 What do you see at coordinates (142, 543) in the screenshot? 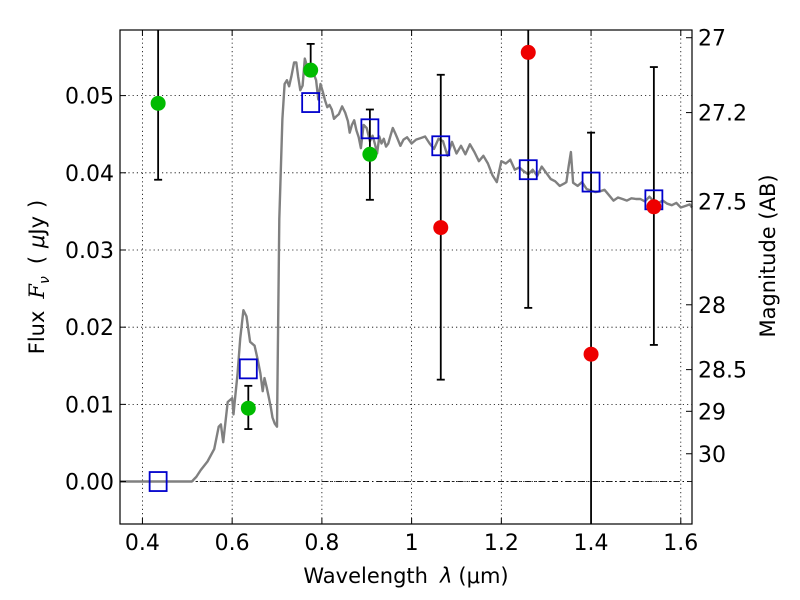
I see `x-tick-label: 0.4` at bounding box center [142, 543].